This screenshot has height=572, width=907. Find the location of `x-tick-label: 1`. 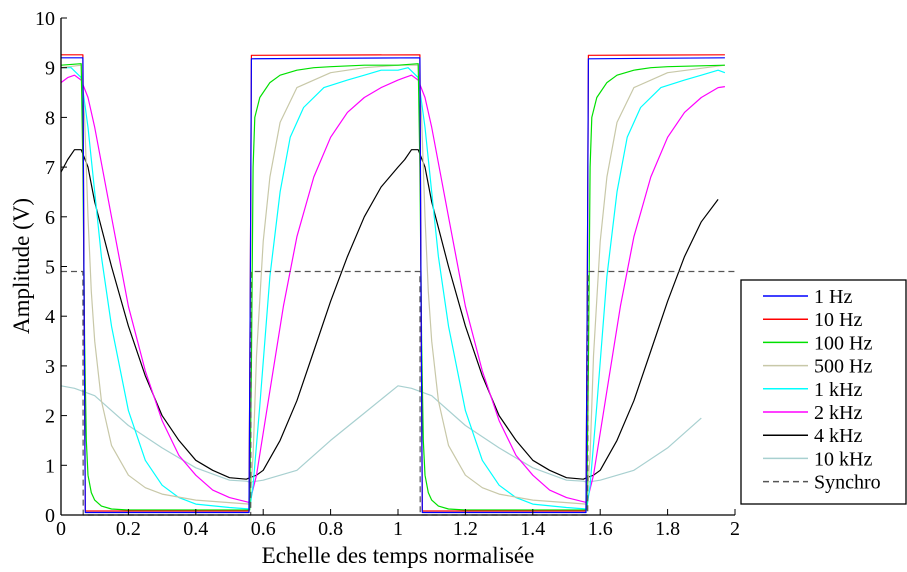

x-tick-label: 1 is located at coordinates (398, 529).